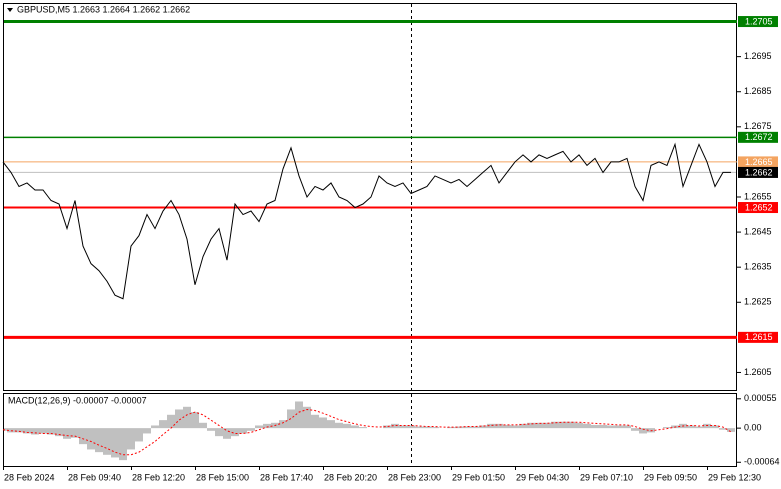 Image resolution: width=781 pixels, height=489 pixels. What do you see at coordinates (758, 231) in the screenshot?
I see `y-tick-label: 1.2645` at bounding box center [758, 231].